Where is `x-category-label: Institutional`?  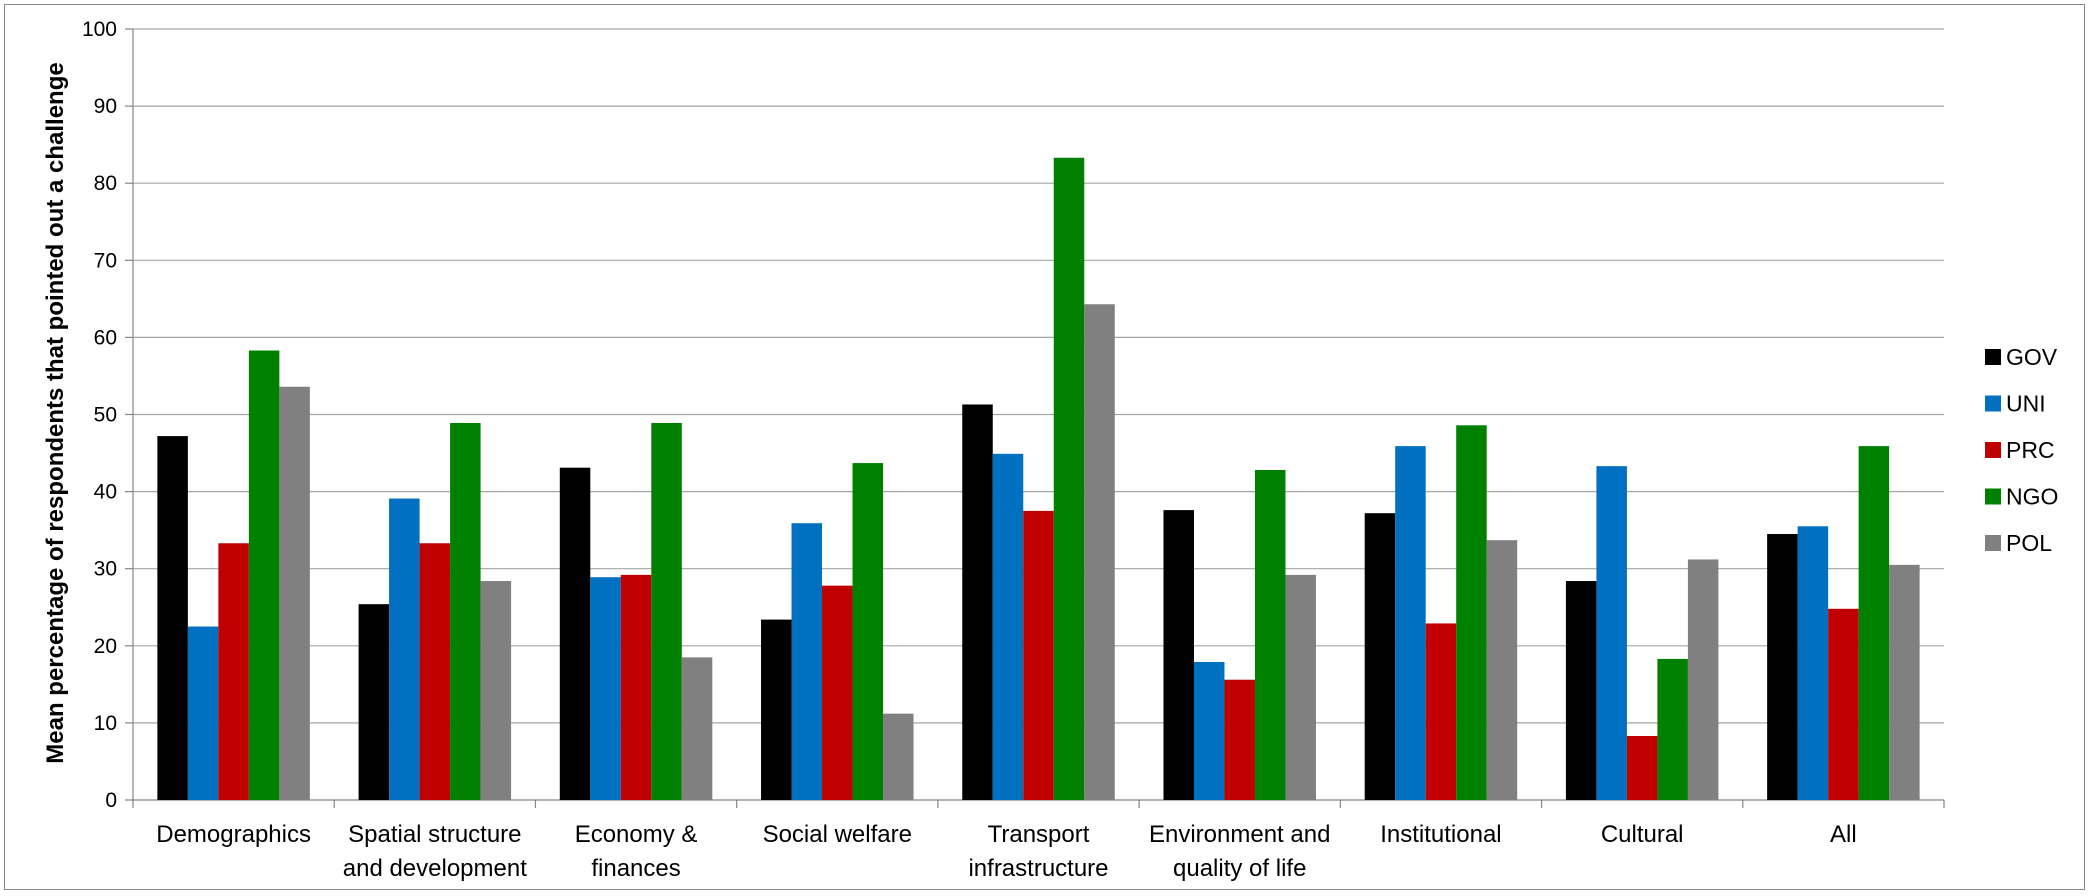 x-category-label: Institutional is located at coordinates (1440, 834).